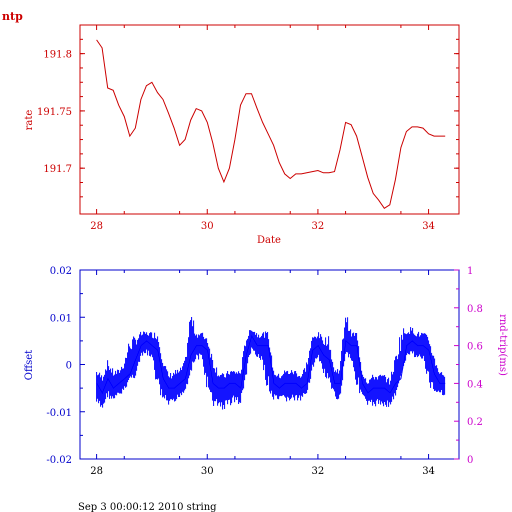  Describe the element at coordinates (69, 366) in the screenshot. I see `offset-y-tick-label-2: 0` at that location.